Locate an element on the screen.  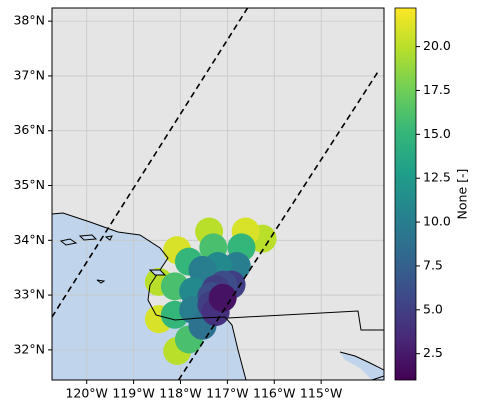
x-tick-label: 120°W is located at coordinates (86, 393).